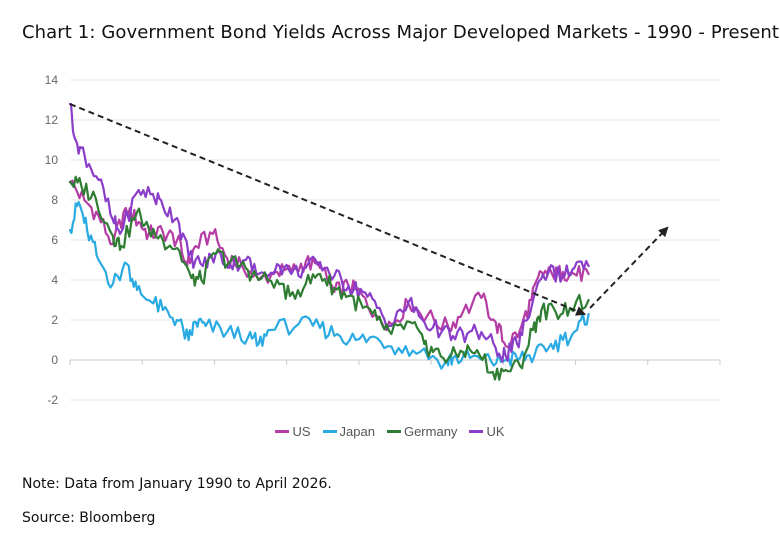  Describe the element at coordinates (52, 120) in the screenshot. I see `y-tick-label: 12` at that location.